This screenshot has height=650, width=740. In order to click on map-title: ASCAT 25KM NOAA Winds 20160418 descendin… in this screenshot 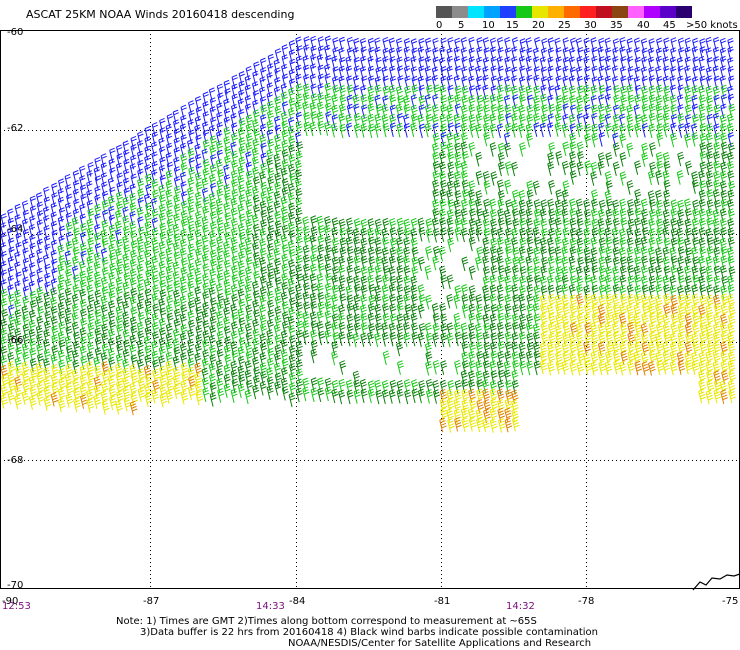, I will do `click(160, 14)`.